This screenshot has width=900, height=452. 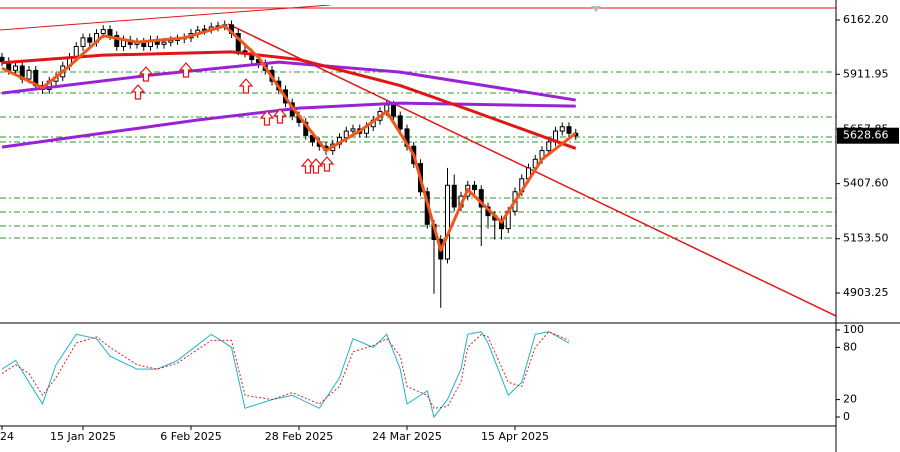 What do you see at coordinates (165, 18) in the screenshot?
I see `trend-line` at bounding box center [165, 18].